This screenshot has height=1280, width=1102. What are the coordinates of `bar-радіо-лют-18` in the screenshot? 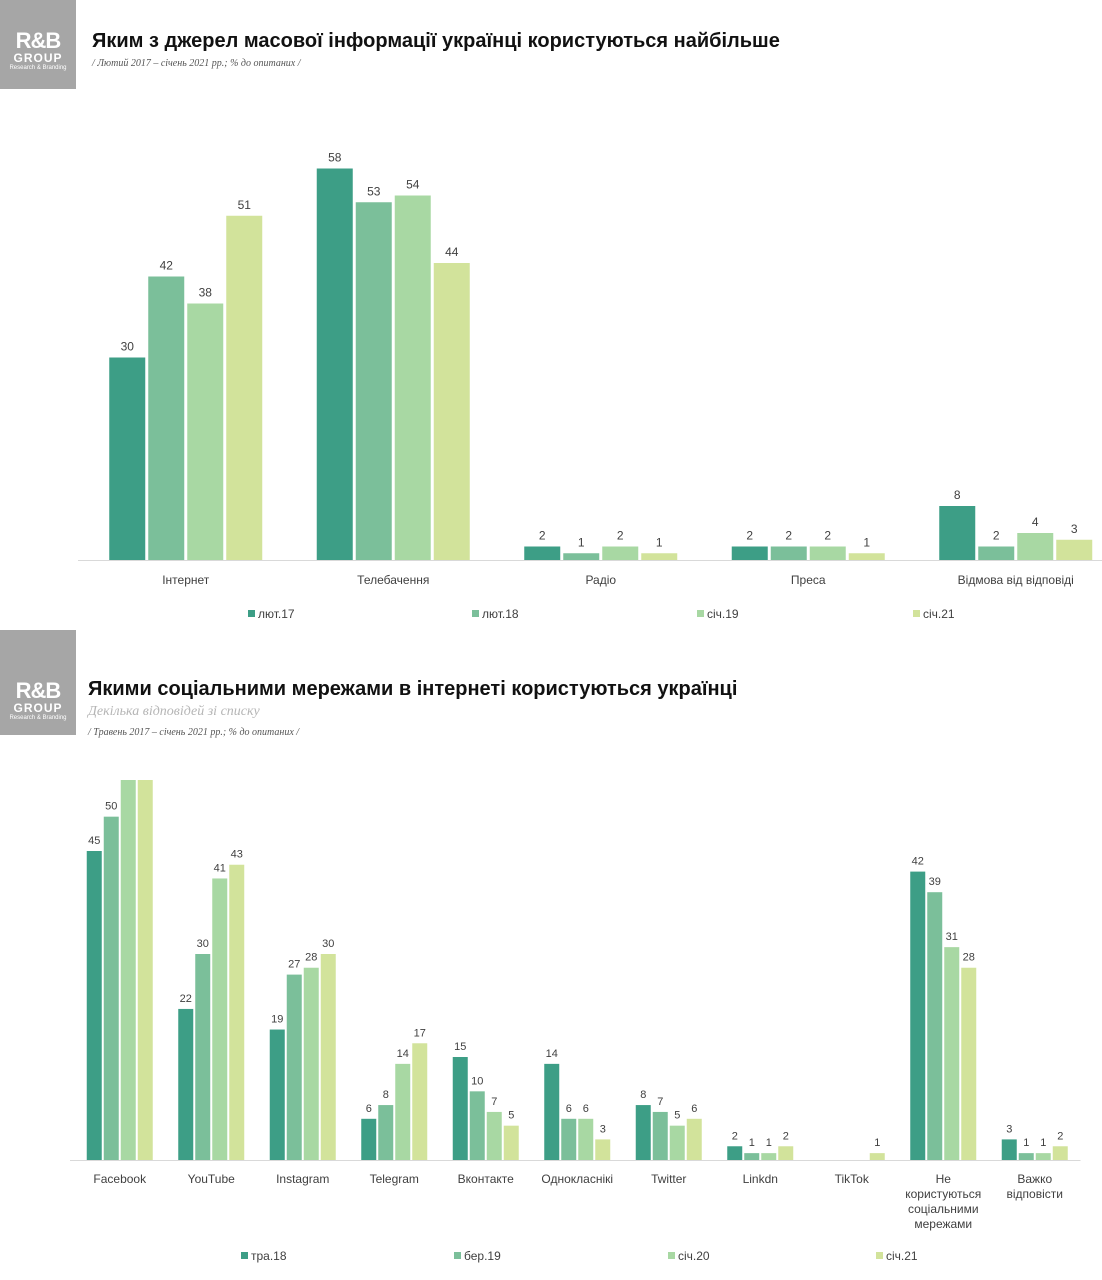 It's located at (581, 556).